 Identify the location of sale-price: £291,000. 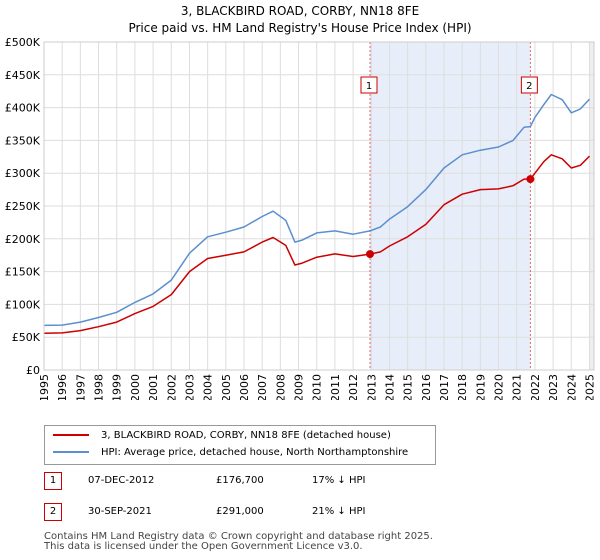
(240, 511).